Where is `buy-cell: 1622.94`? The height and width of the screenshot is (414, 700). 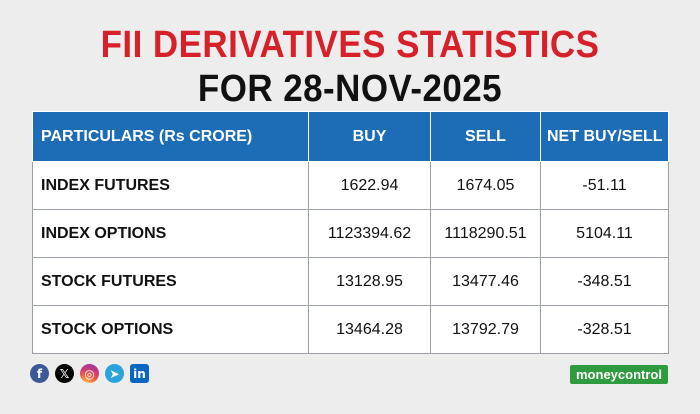 buy-cell: 1622.94 is located at coordinates (369, 185).